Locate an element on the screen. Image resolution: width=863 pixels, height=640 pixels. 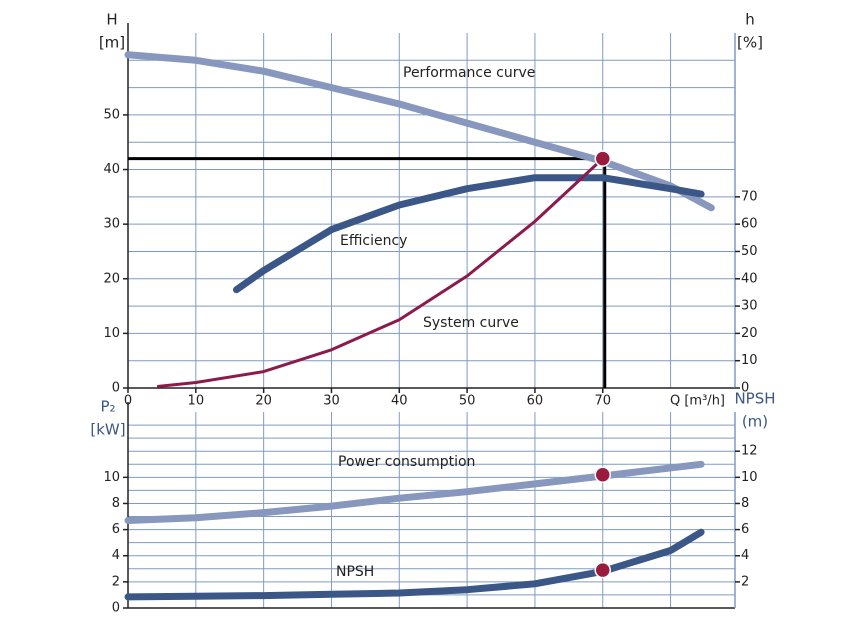
y-axis-label: H is located at coordinates (111, 20).